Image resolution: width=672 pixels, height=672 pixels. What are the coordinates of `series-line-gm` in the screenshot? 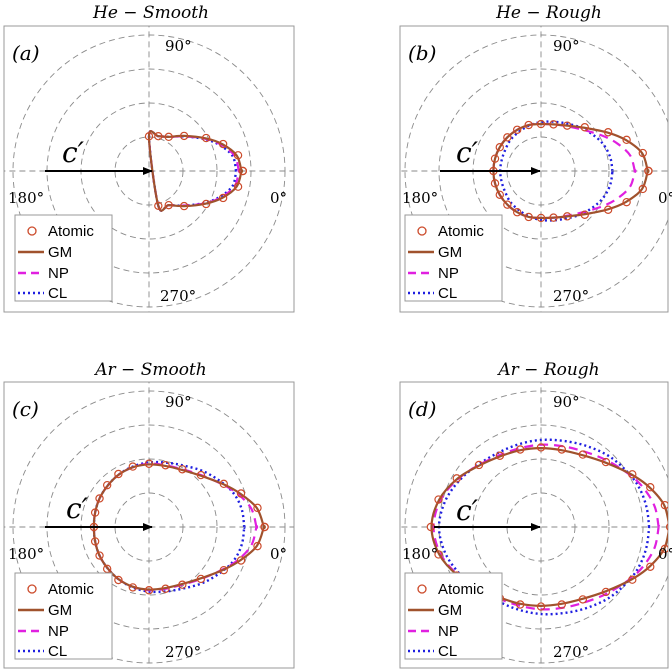 It's located at (179, 527).